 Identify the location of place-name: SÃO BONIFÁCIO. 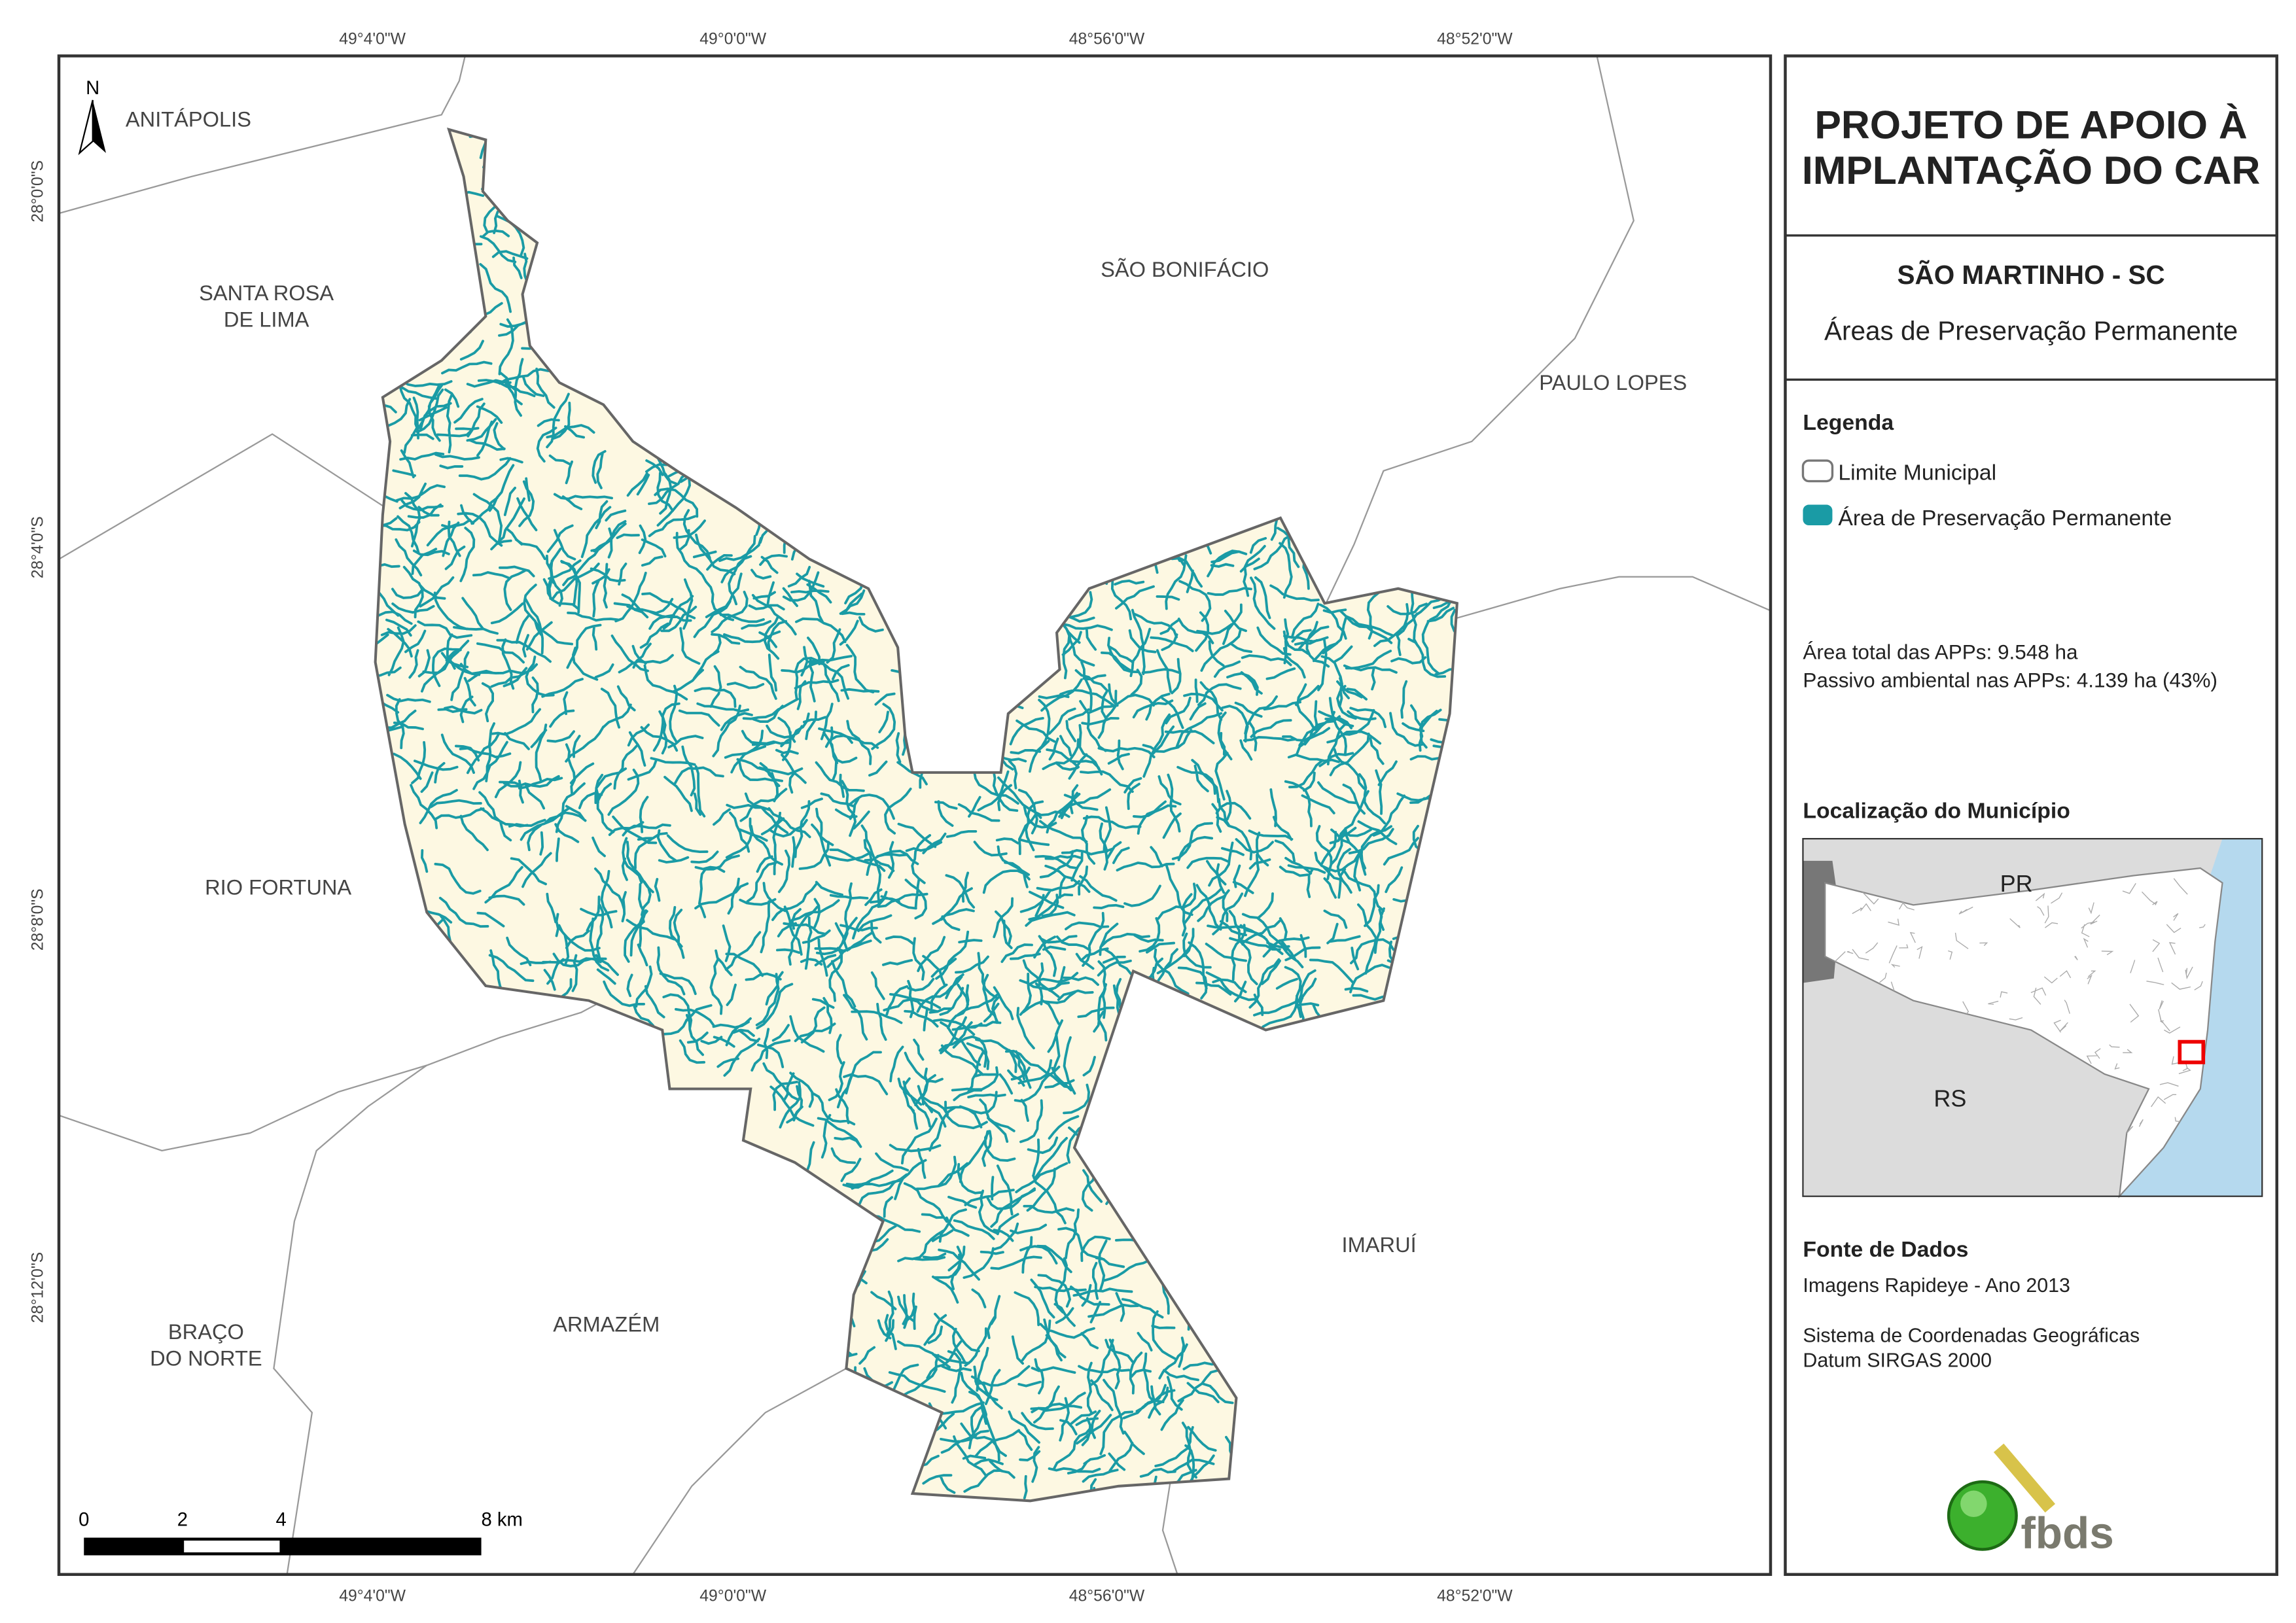
(1185, 269).